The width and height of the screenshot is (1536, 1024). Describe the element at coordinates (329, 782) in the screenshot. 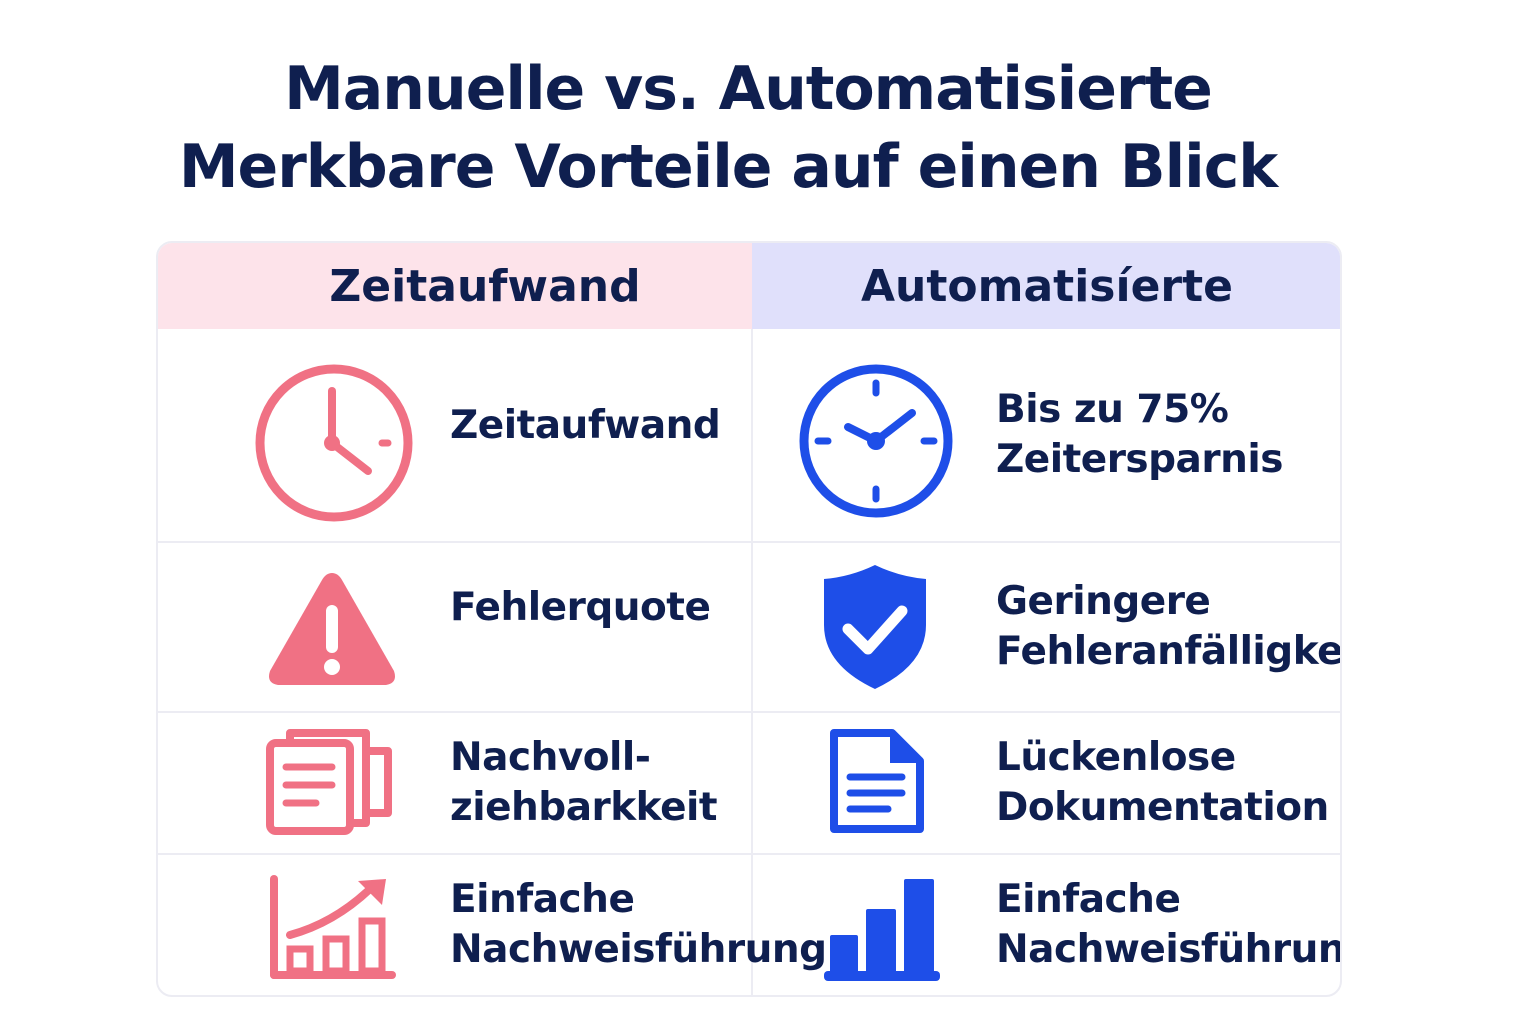

I see `documents-icon` at that location.